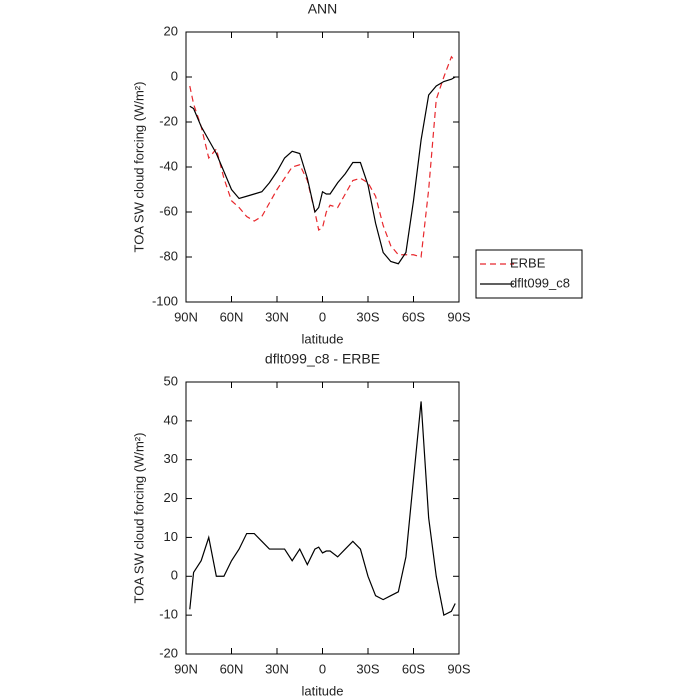  Describe the element at coordinates (168, 165) in the screenshot. I see `y-tick-label: -40` at that location.